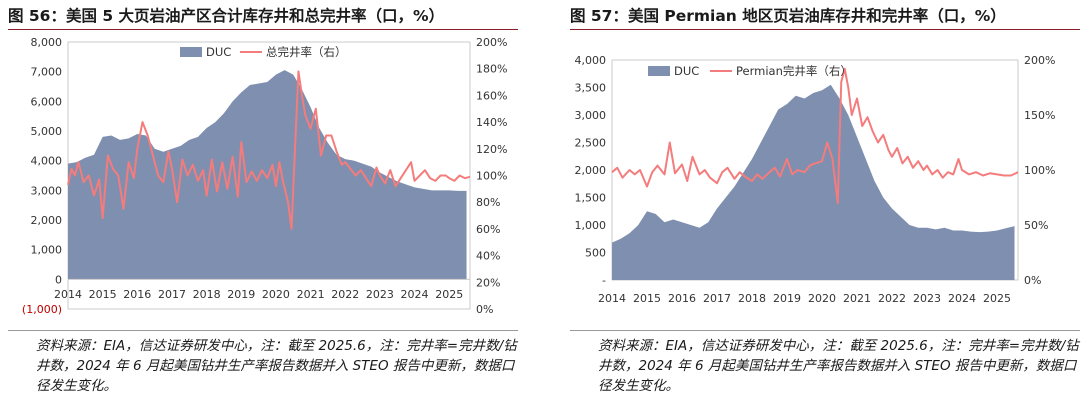  I want to click on y-right-tick-label: 150%, so click(1039, 115).